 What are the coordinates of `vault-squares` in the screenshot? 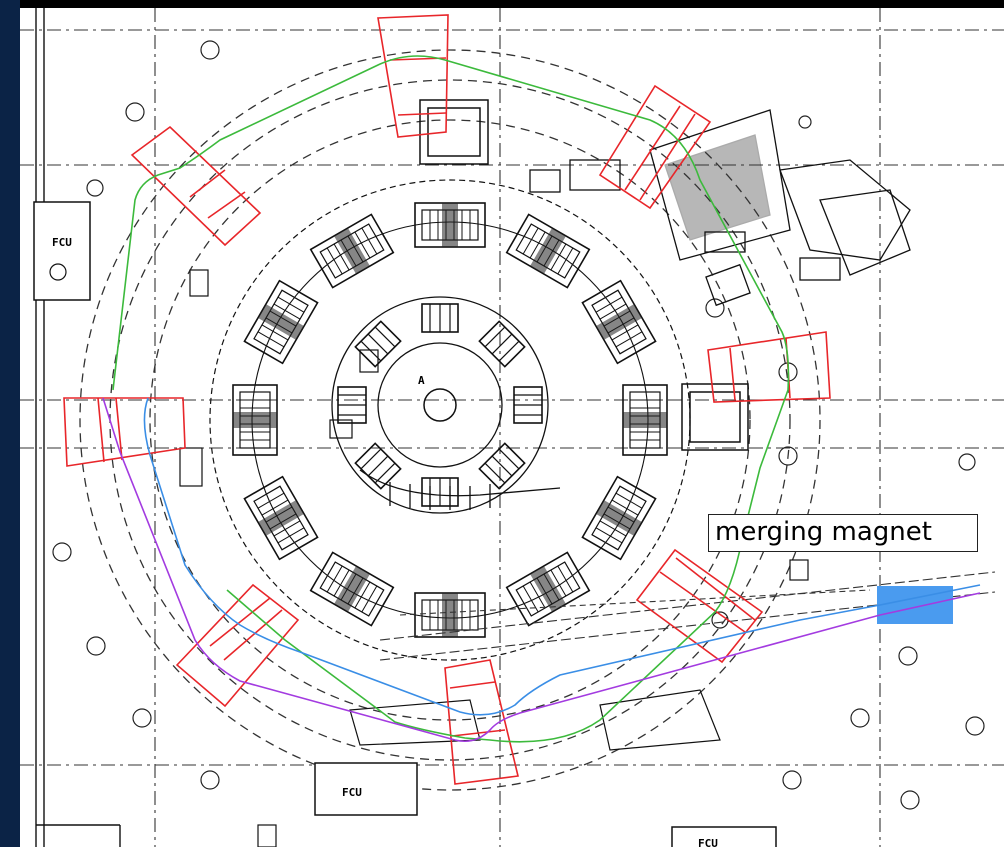 It's located at (584, 275).